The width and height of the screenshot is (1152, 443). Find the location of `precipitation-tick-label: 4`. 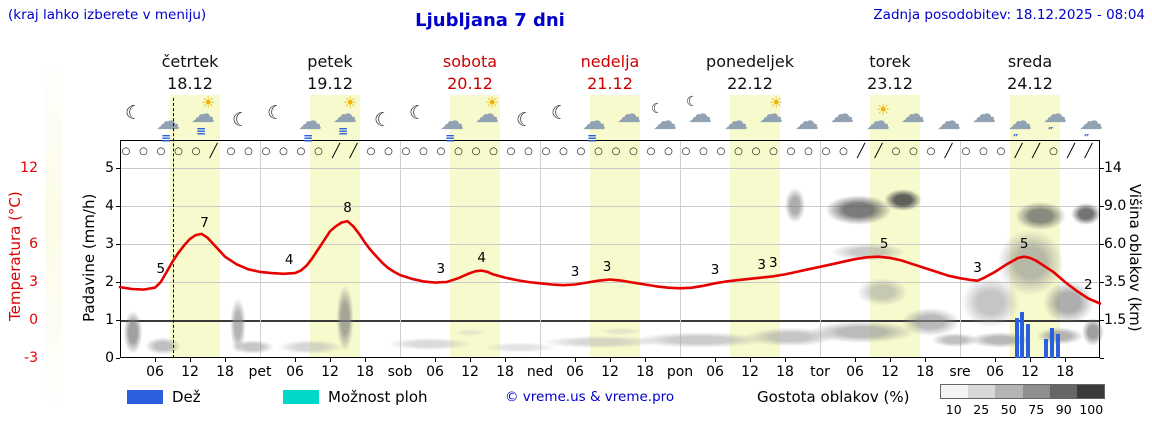

precipitation-tick-label: 4 is located at coordinates (109, 206).